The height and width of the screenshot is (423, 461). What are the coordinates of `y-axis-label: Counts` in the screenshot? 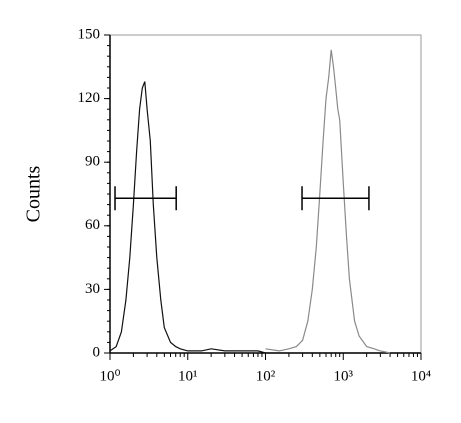 It's located at (34, 193).